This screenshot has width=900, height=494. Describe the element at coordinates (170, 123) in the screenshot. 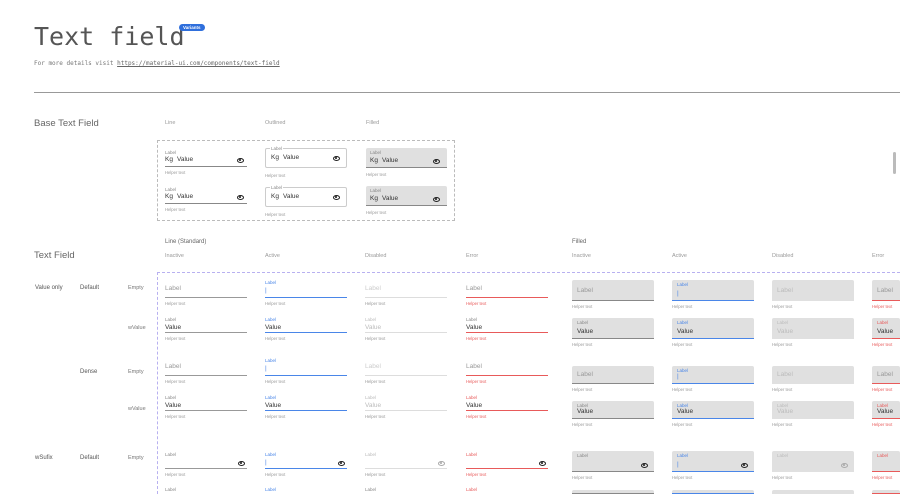

I see `base-col-line: Line` at that location.